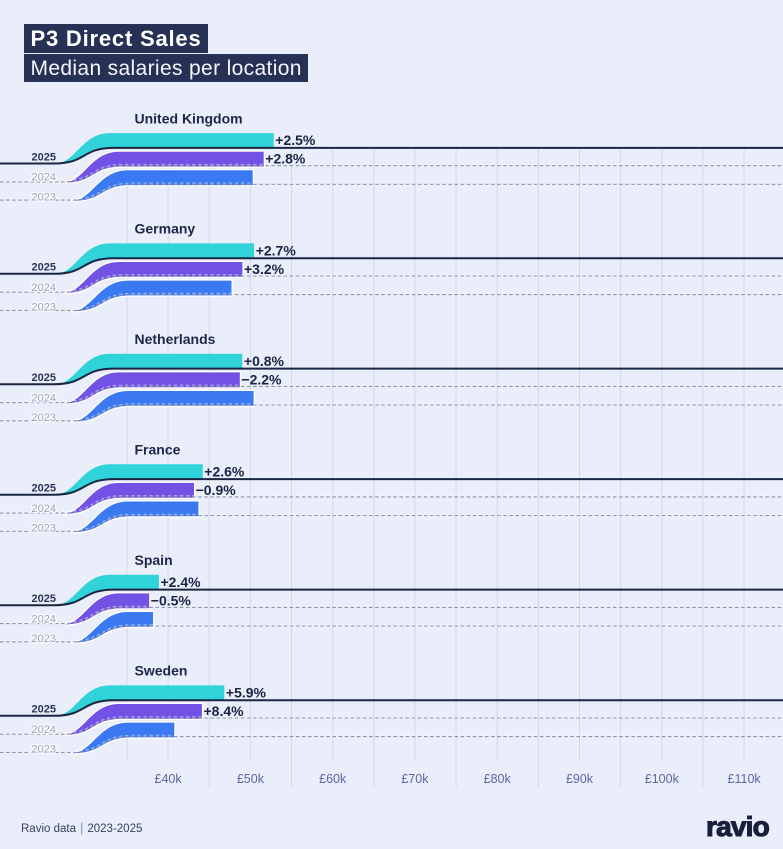  What do you see at coordinates (224, 711) in the screenshot?
I see `svg-text: +8.4%` at bounding box center [224, 711].